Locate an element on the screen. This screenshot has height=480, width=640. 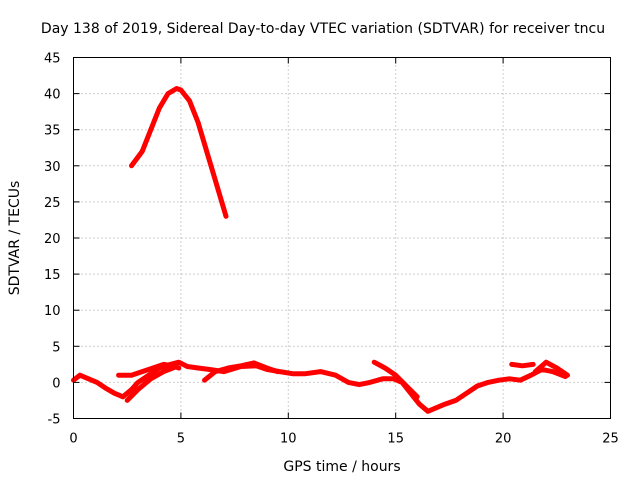
y-axis-label: SDTVAR / TECUs is located at coordinates (15, 238).